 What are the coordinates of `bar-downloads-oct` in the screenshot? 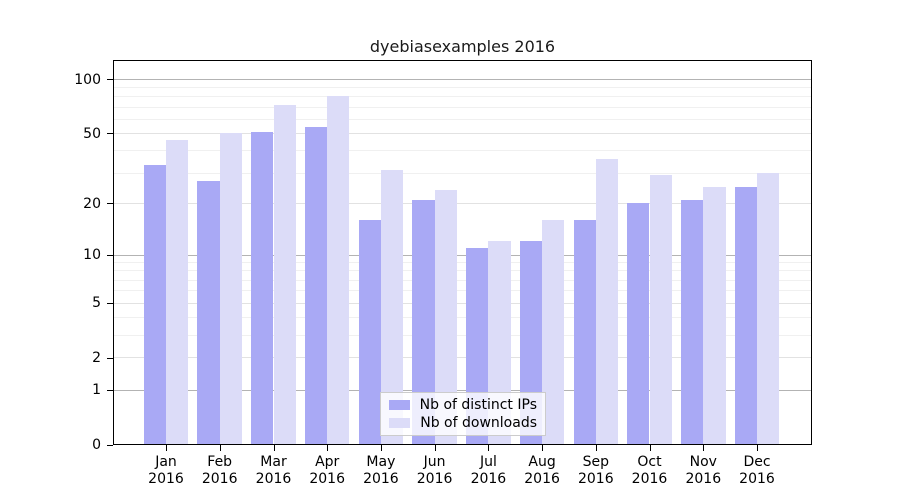 It's located at (660, 310).